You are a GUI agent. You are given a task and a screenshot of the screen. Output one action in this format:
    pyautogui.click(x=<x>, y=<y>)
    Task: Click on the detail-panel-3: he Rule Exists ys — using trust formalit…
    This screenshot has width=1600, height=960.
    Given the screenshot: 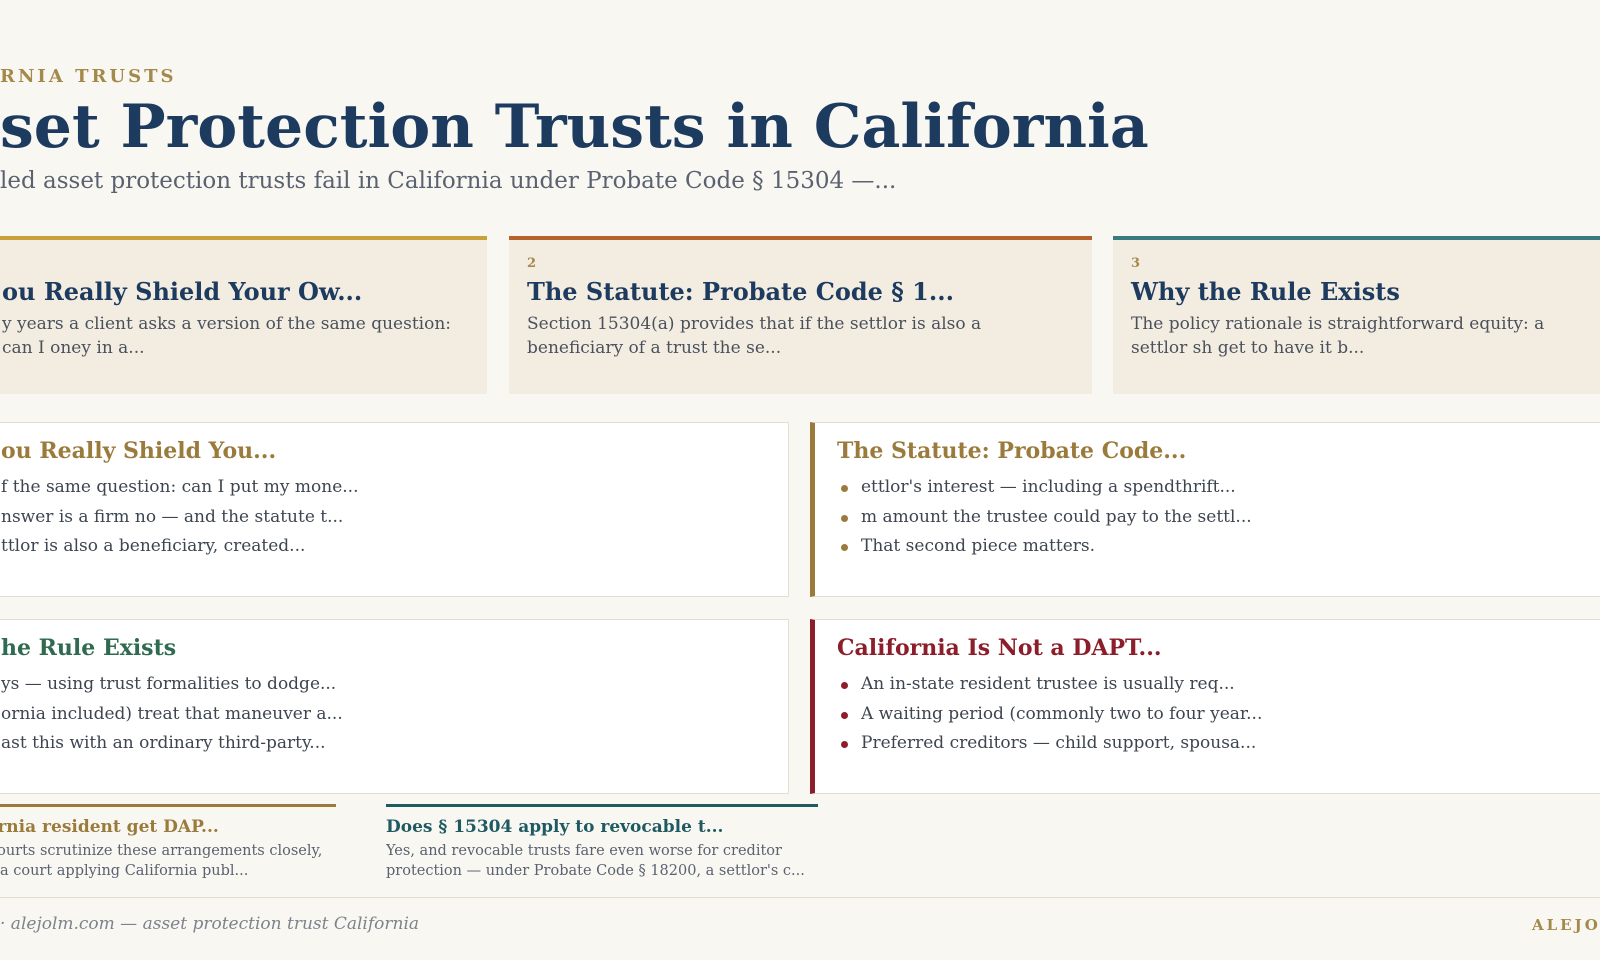 What is the action you would take?
    pyautogui.click(x=394, y=706)
    